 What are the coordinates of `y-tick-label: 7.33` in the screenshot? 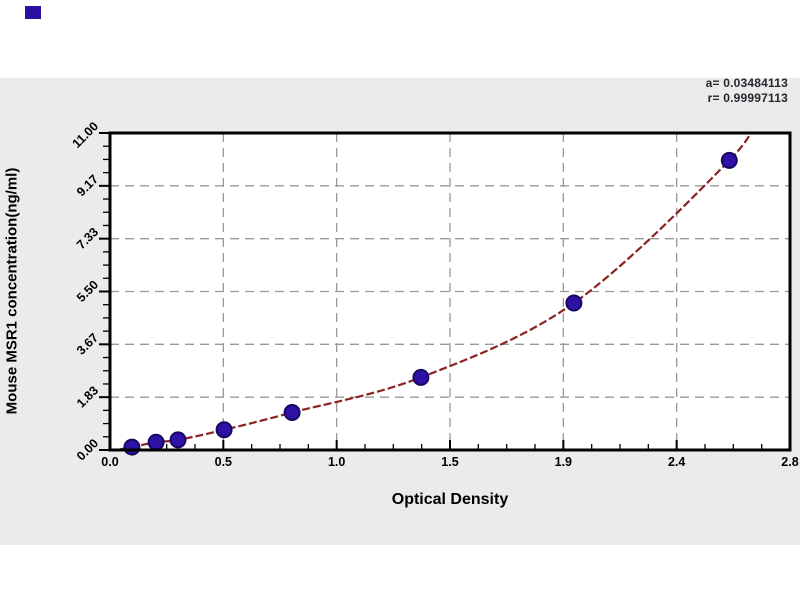 It's located at (87, 238).